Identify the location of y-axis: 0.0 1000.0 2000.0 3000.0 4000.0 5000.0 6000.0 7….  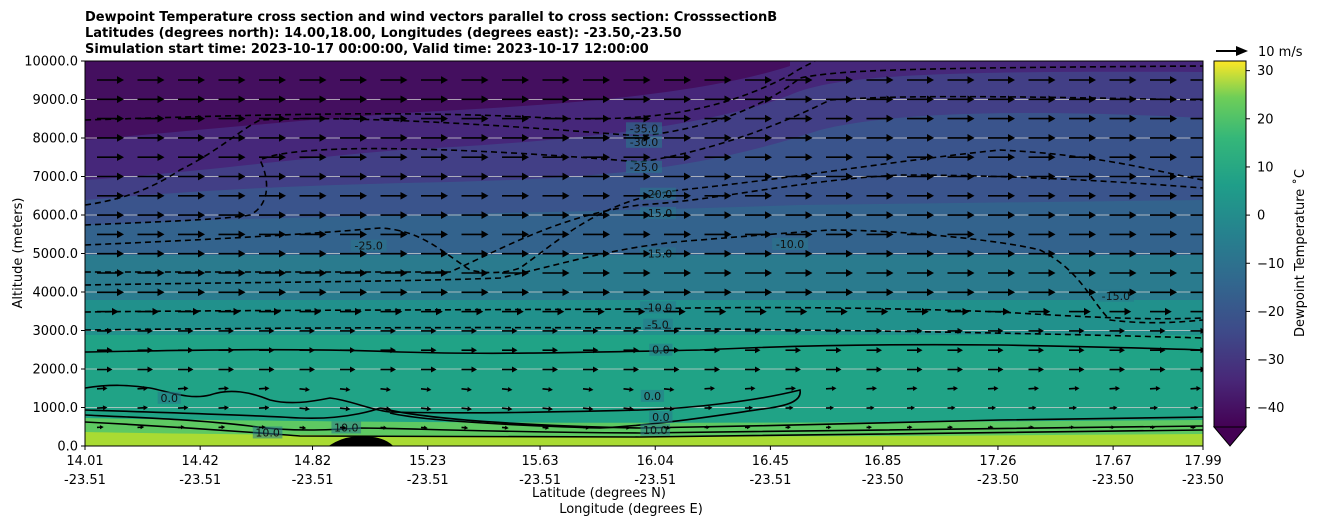
(54, 255).